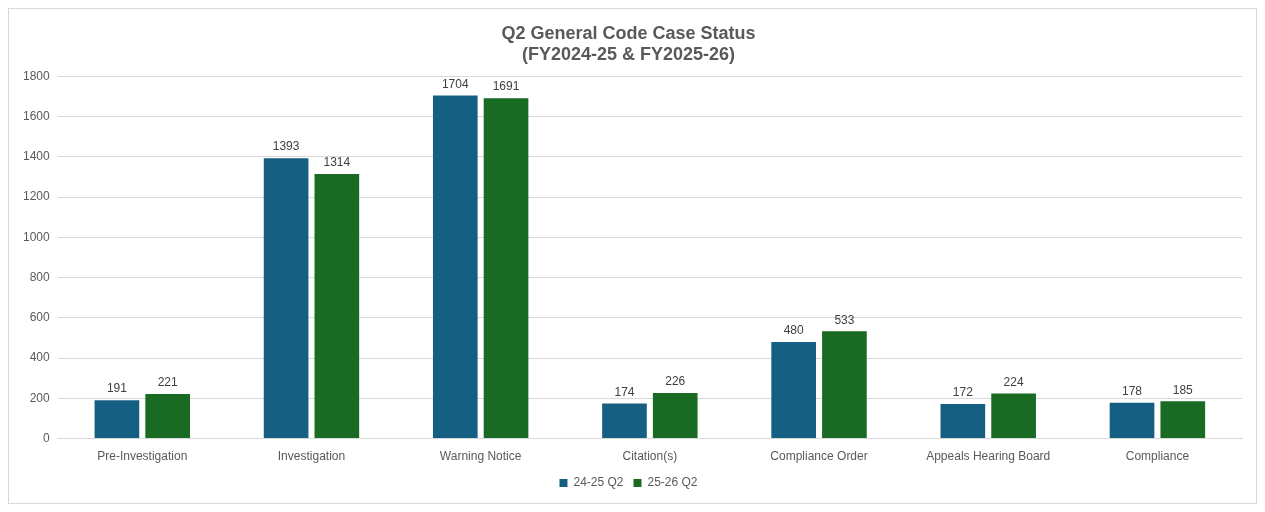 The width and height of the screenshot is (1265, 512). What do you see at coordinates (36, 115) in the screenshot?
I see `y-tick-label: 1600` at bounding box center [36, 115].